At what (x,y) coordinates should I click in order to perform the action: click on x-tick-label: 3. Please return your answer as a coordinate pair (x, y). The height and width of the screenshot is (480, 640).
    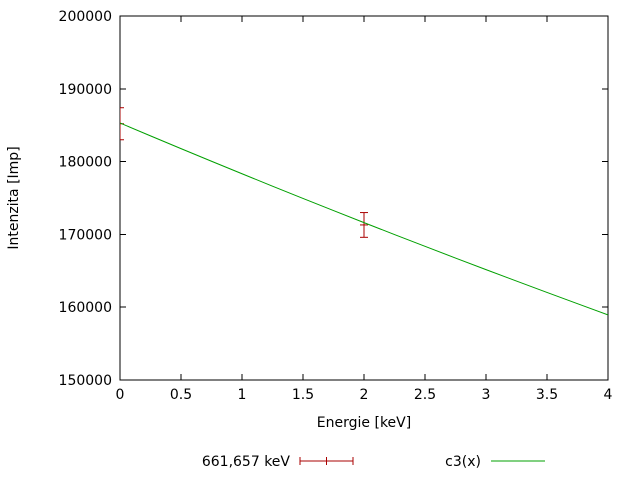
    Looking at the image, I should click on (486, 395).